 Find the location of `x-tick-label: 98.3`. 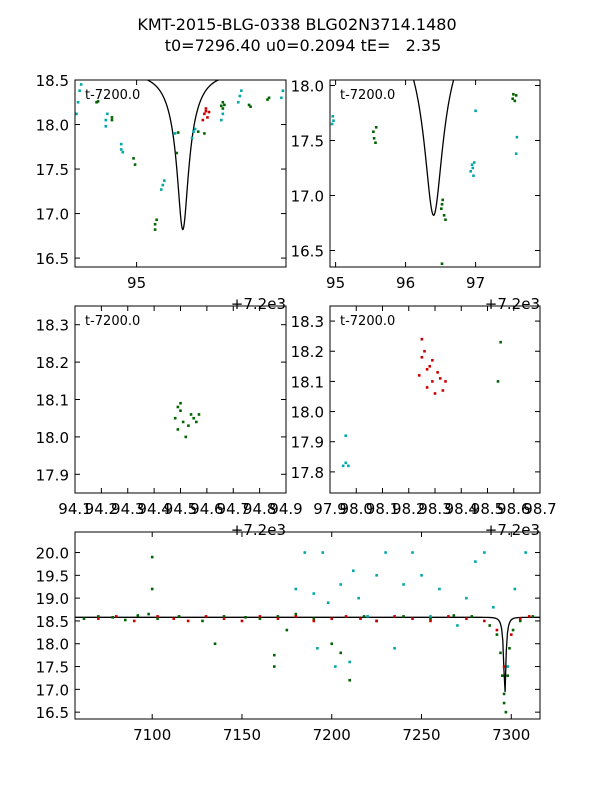

x-tick-label: 98.3 is located at coordinates (434, 509).